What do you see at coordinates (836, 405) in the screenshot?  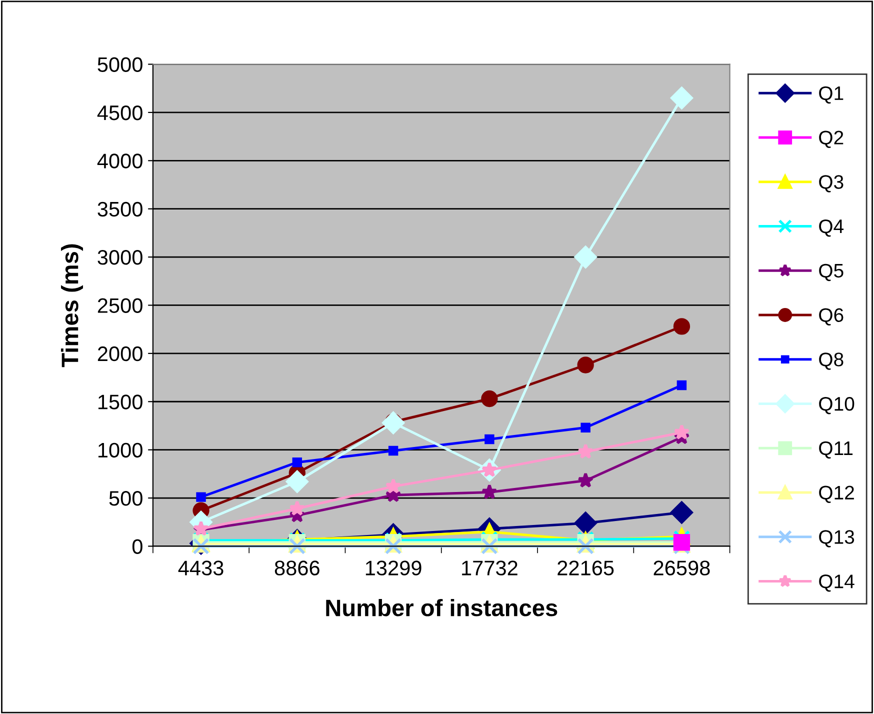 I see `legend-label: Q10` at bounding box center [836, 405].